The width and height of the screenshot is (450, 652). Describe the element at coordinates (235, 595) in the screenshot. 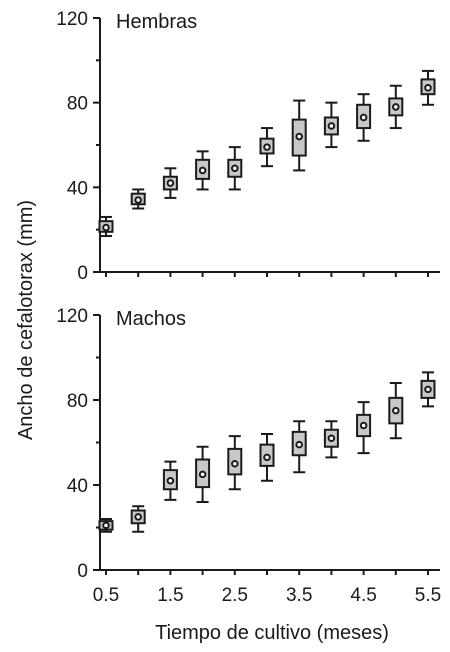

I see `x-tick-label: 2.5` at that location.